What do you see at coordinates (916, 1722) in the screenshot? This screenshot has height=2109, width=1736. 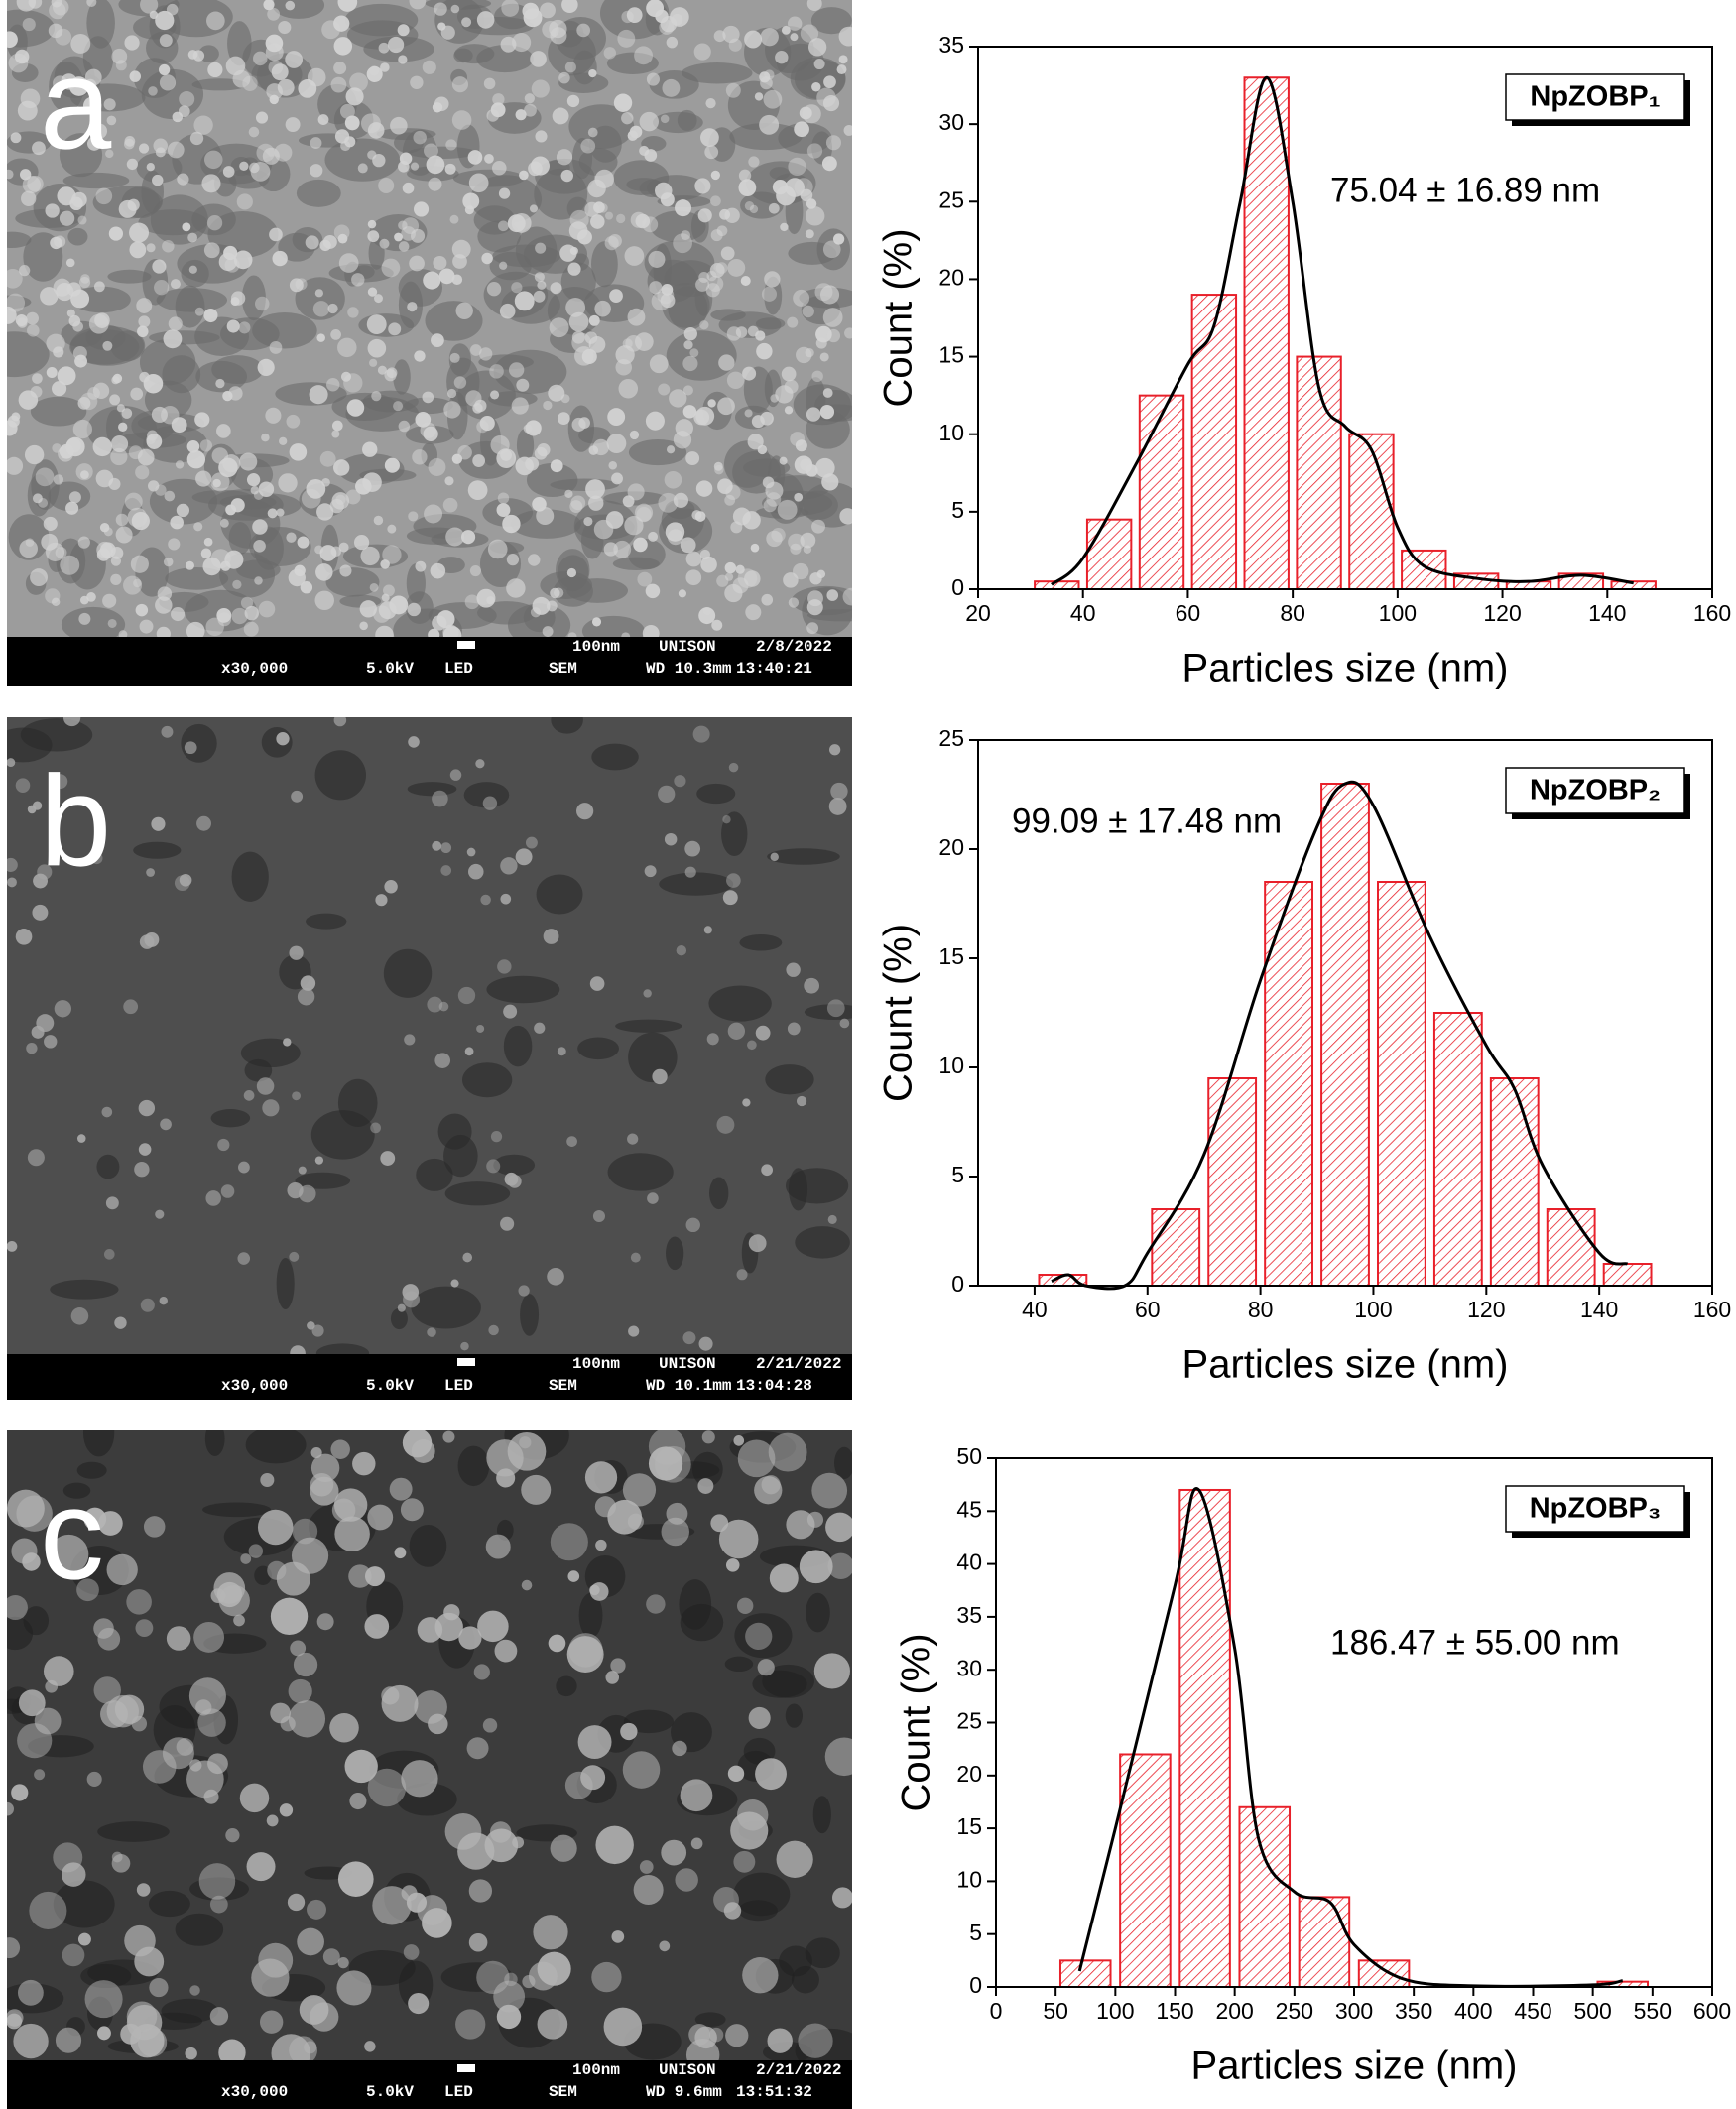 I see `y-axis-label: Count (%)` at bounding box center [916, 1722].